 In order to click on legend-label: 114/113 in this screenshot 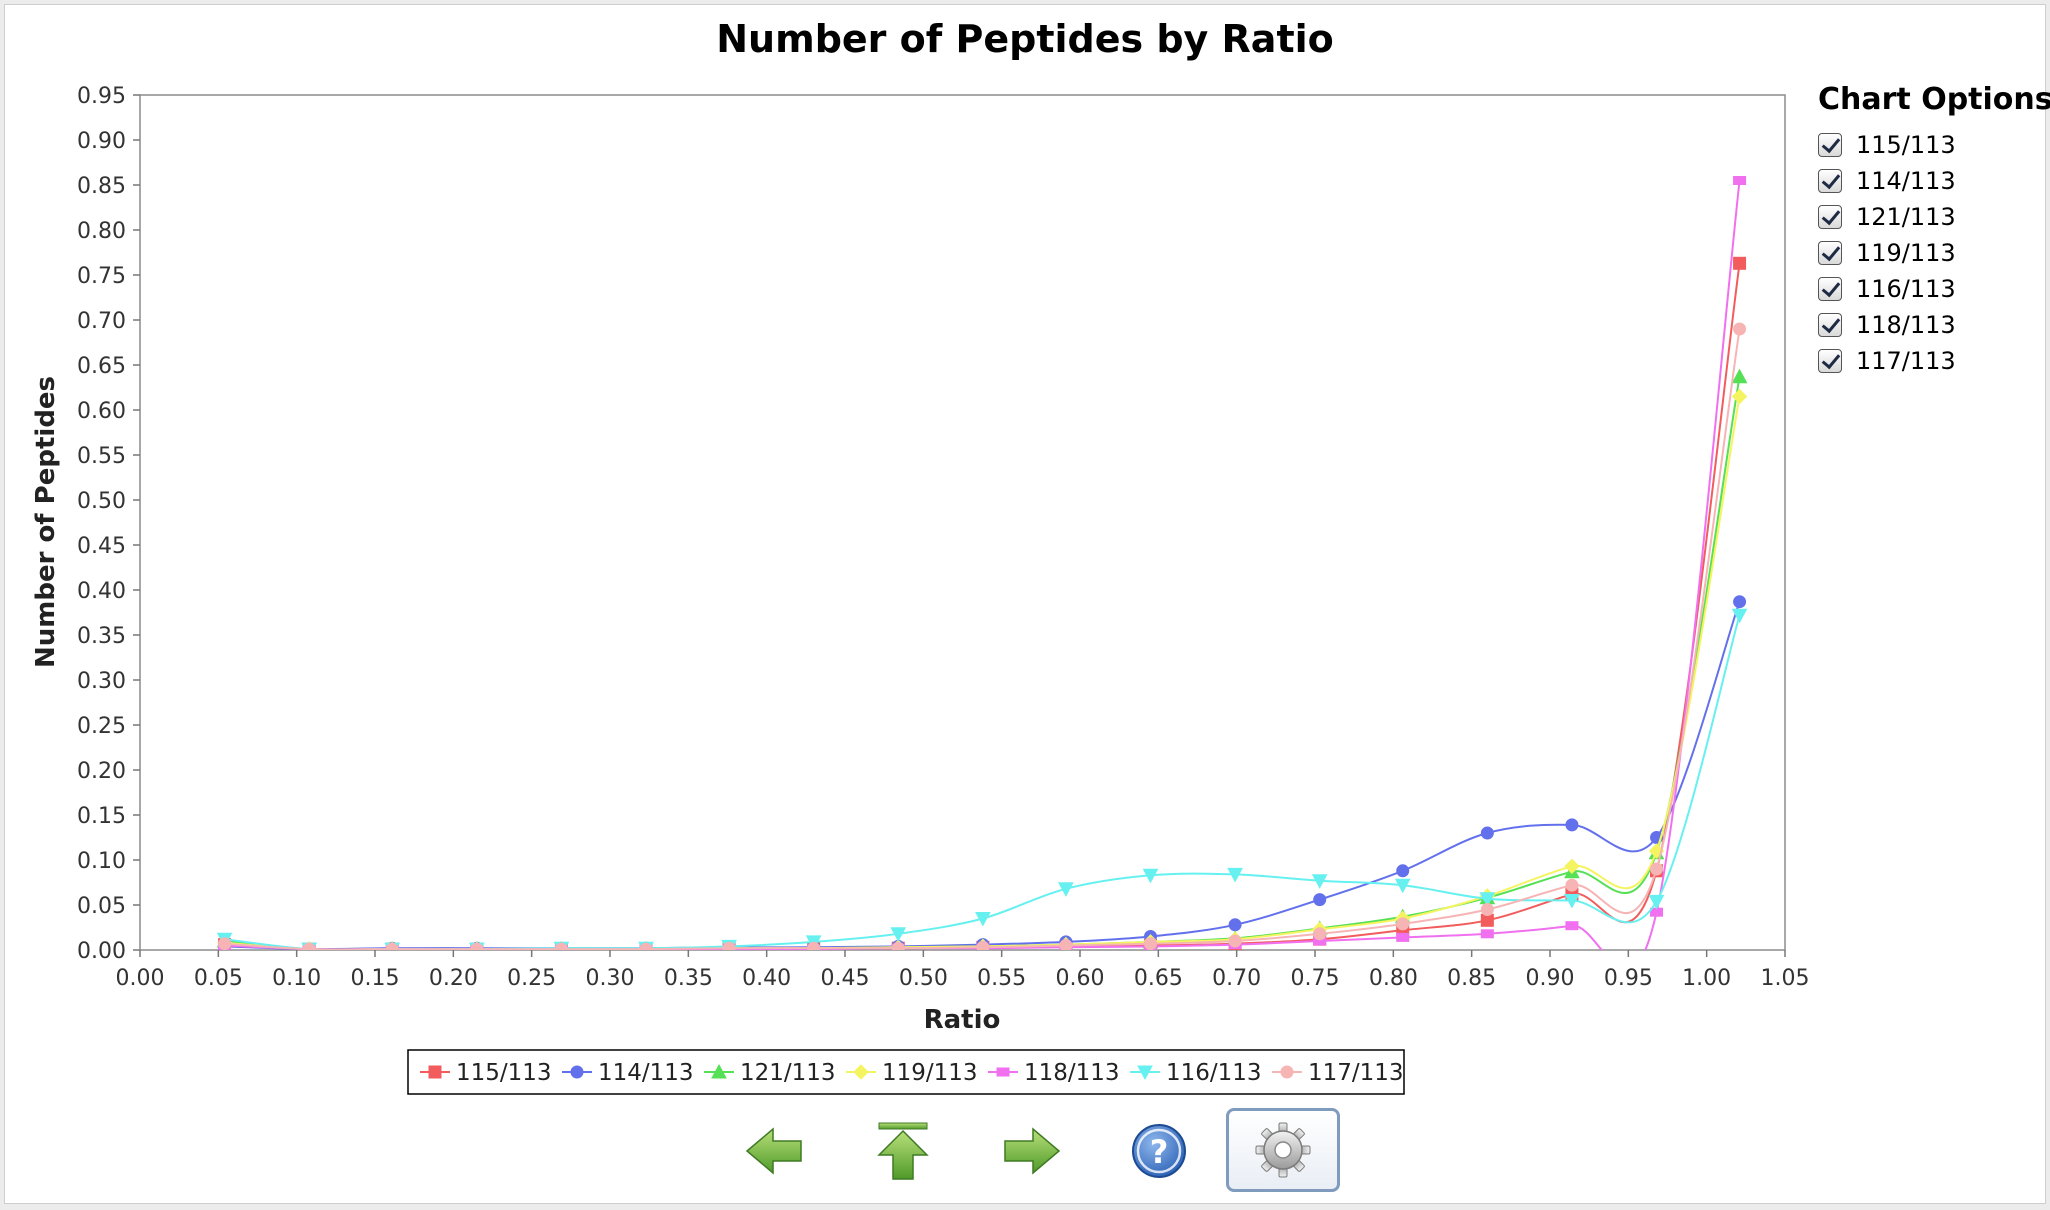, I will do `click(646, 1073)`.